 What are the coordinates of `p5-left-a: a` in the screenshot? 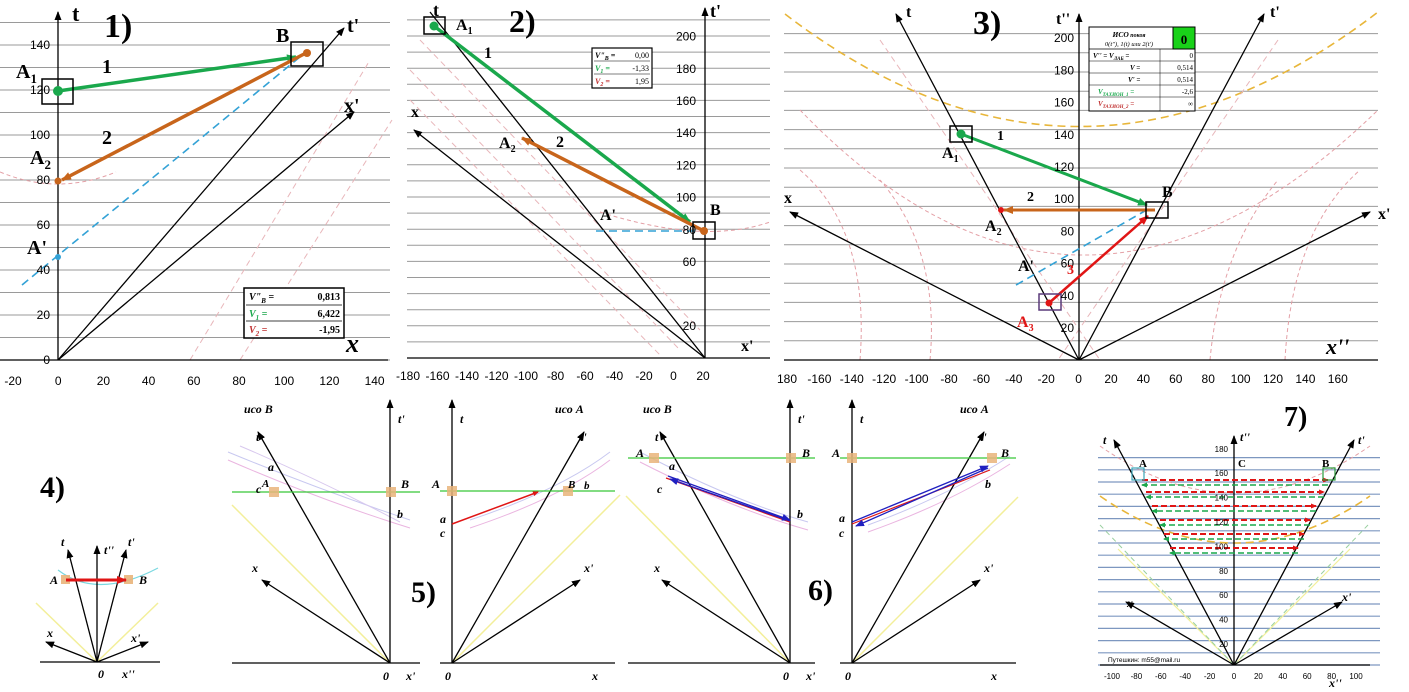 It's located at (271, 467).